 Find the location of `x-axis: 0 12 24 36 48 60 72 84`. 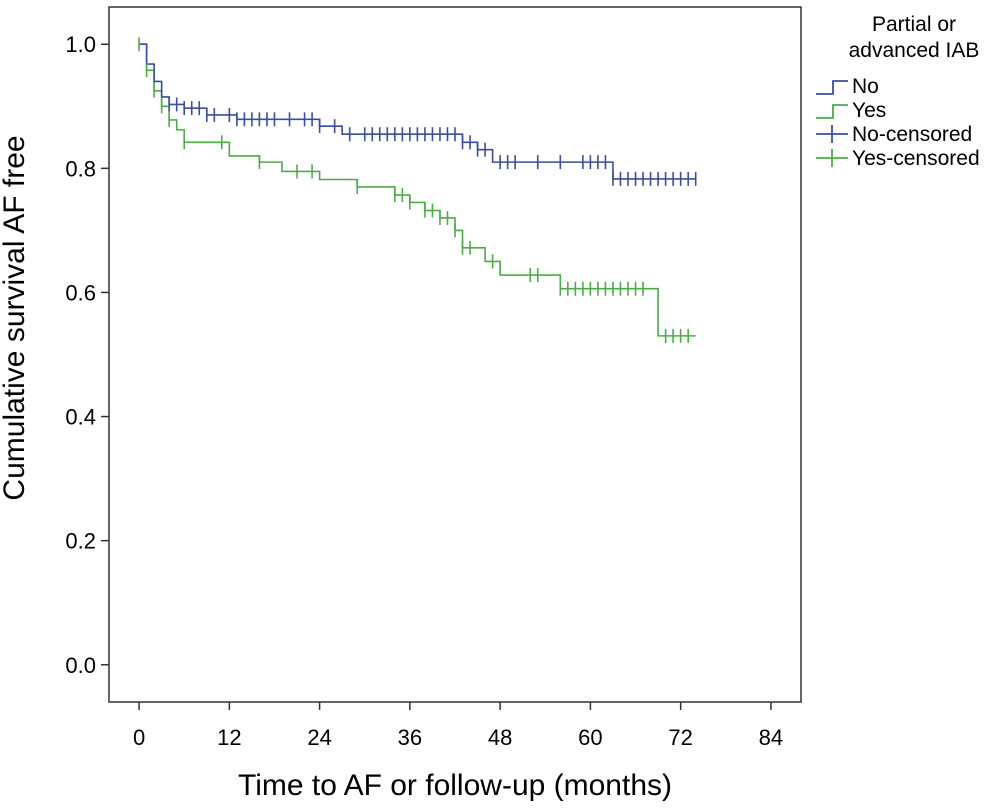

x-axis: 0 12 24 36 48 60 72 84 is located at coordinates (458, 726).